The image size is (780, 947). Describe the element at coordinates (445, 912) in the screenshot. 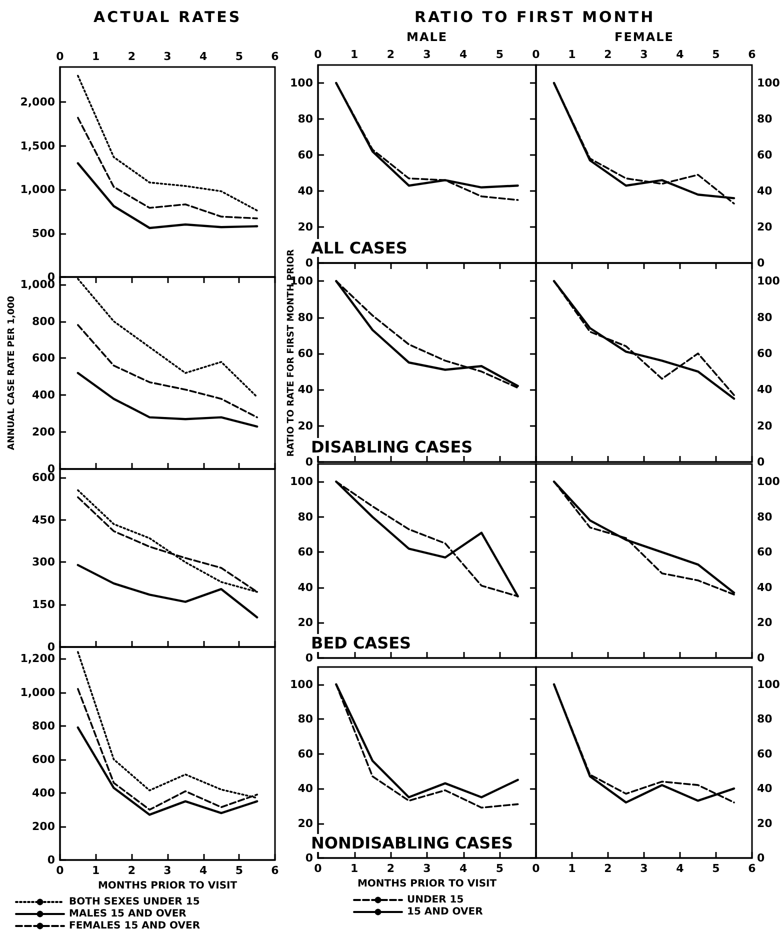

I see `legend-label: 15 AND OVER` at that location.